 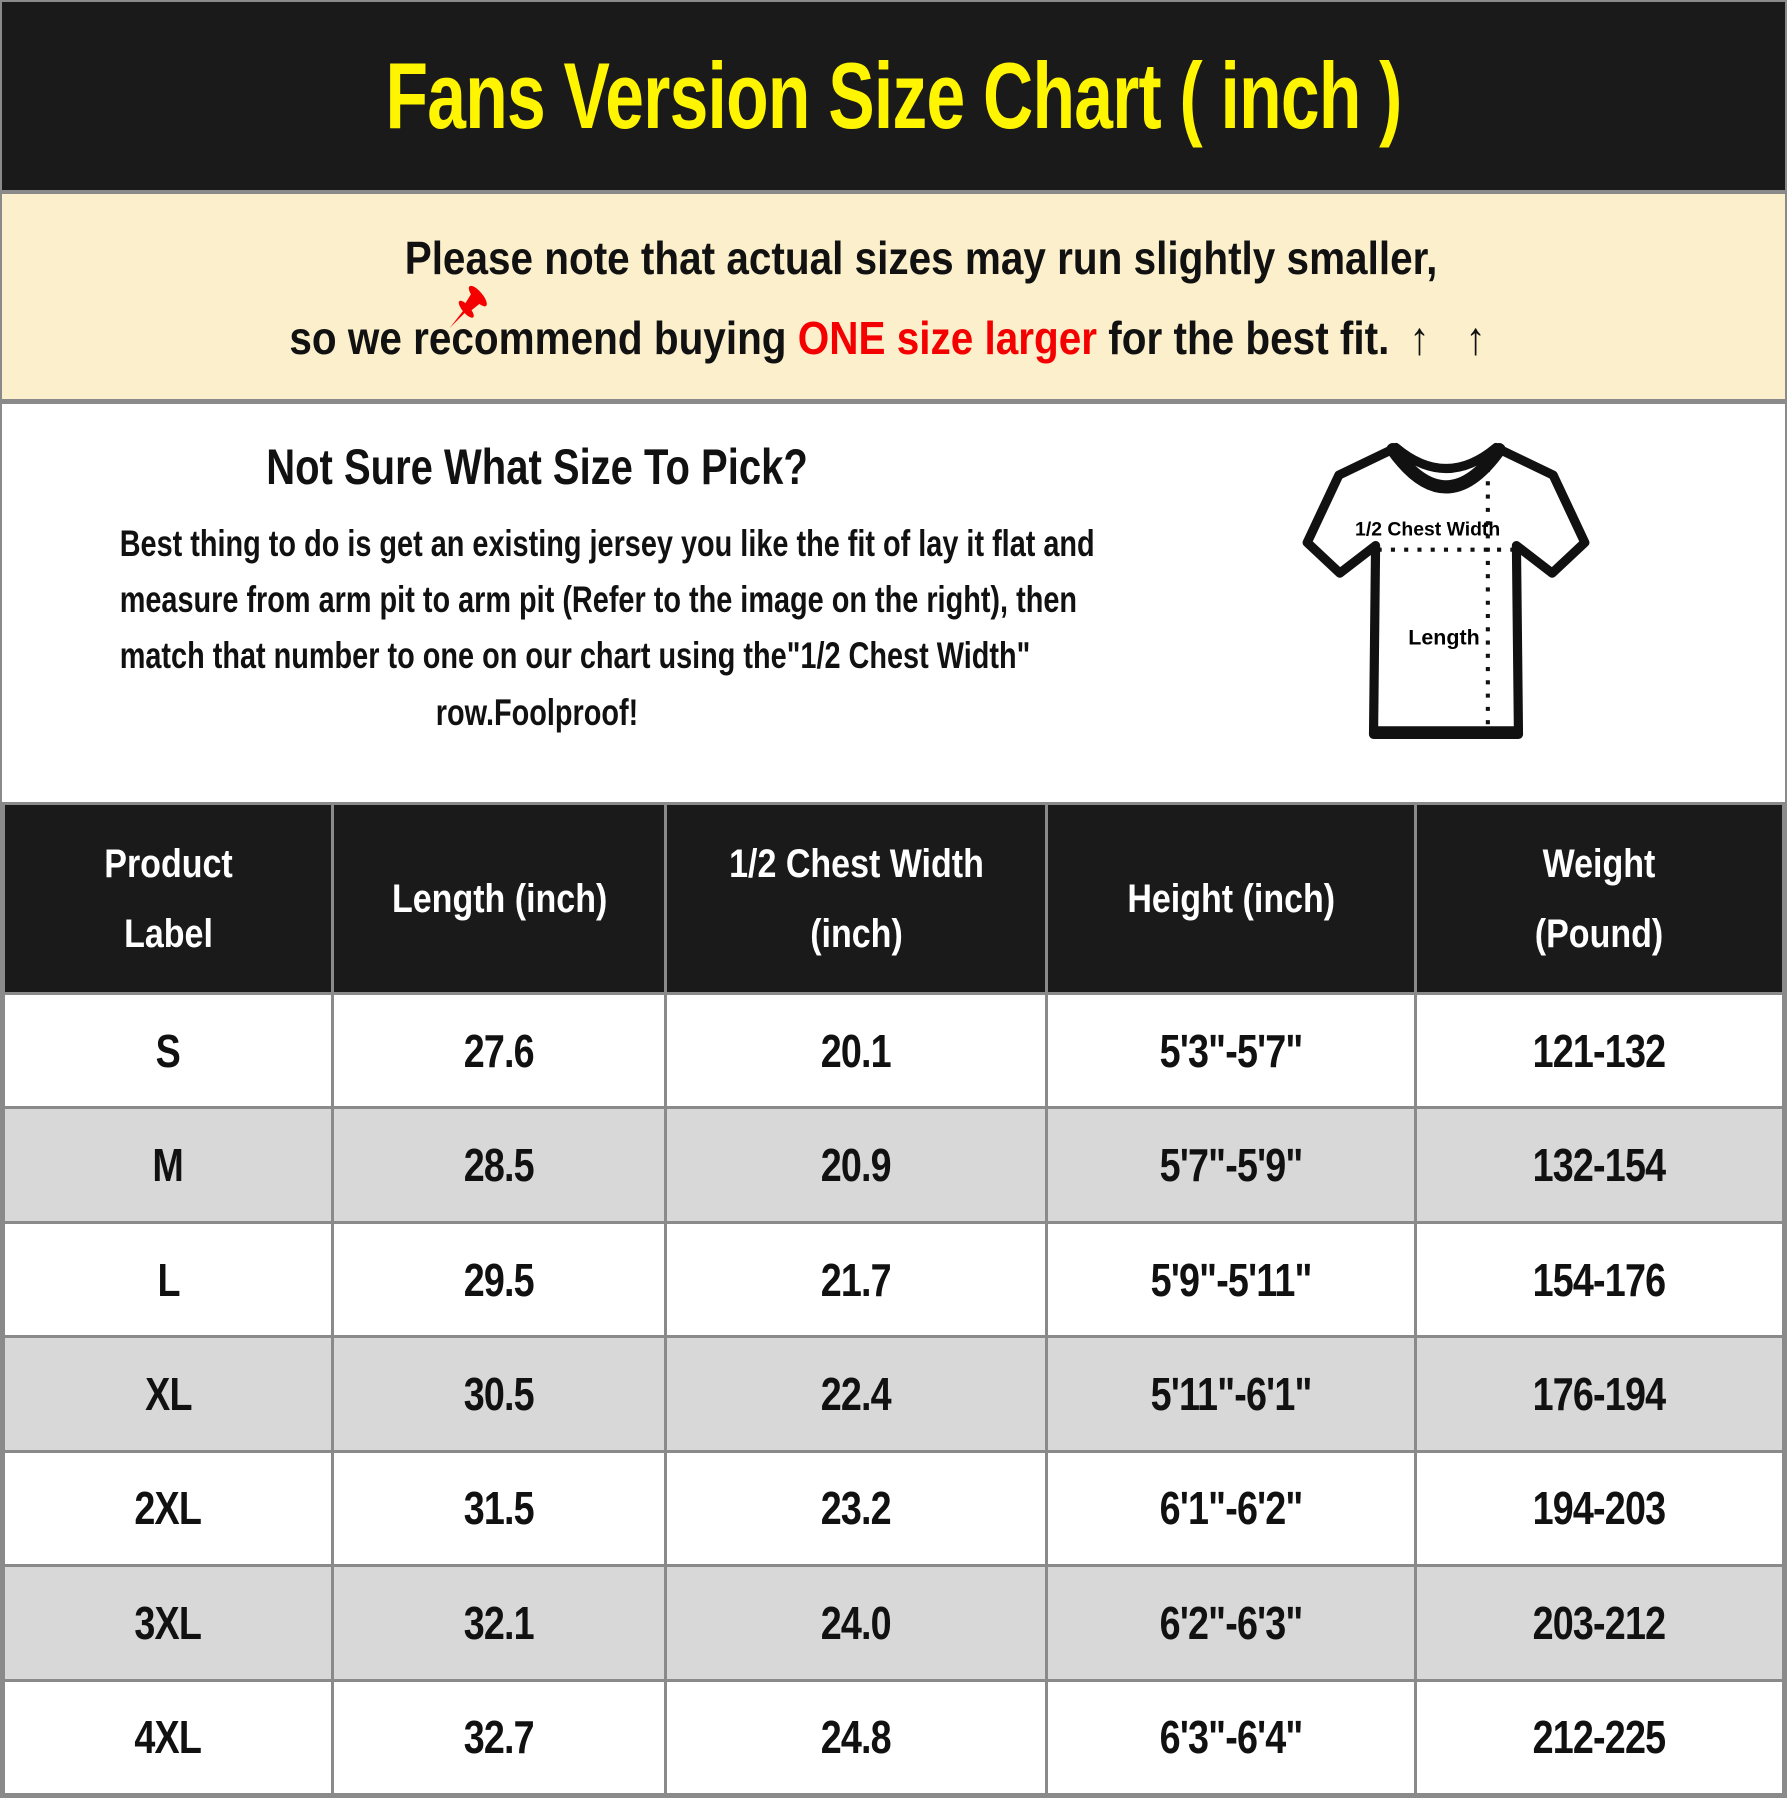 What do you see at coordinates (1599, 1508) in the screenshot?
I see `cell-weight: 194-203` at bounding box center [1599, 1508].